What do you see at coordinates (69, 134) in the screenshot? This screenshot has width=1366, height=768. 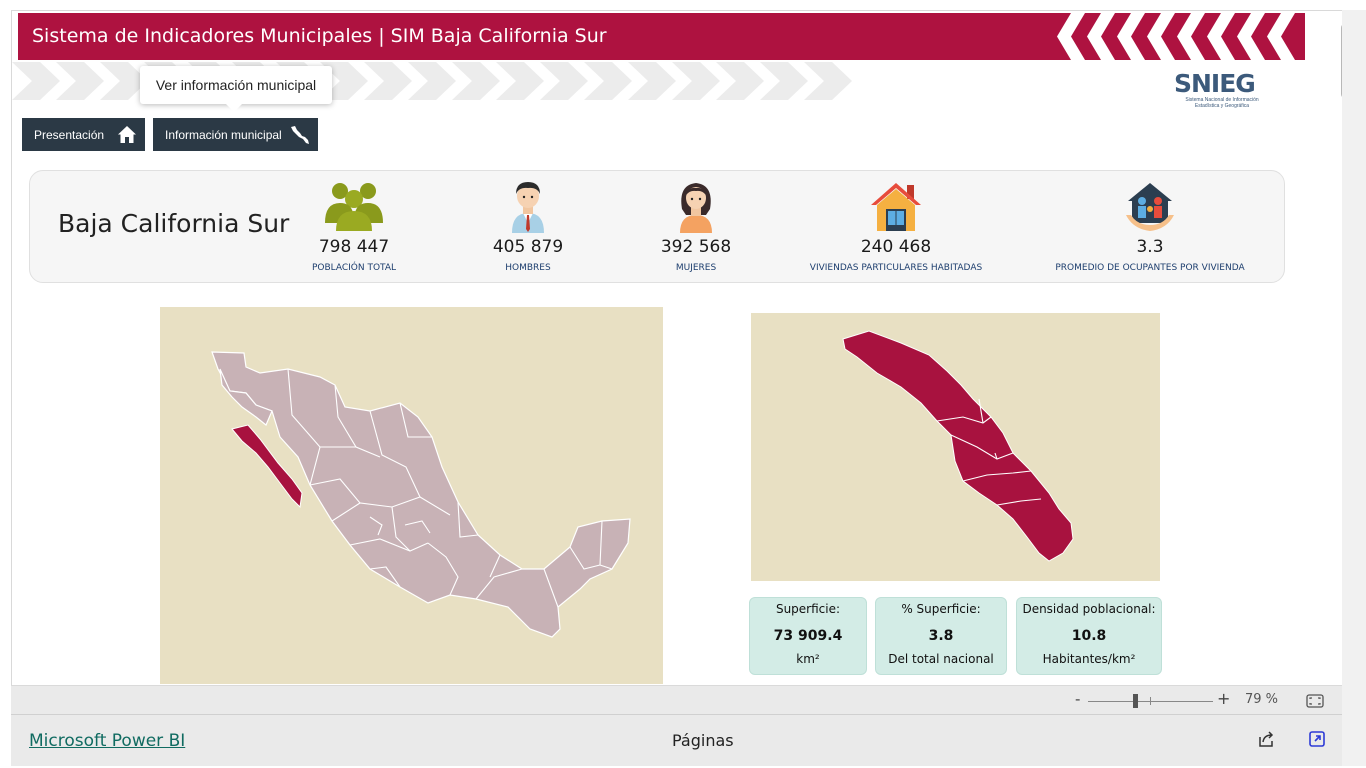 I see `presentacion-label: Presentación` at bounding box center [69, 134].